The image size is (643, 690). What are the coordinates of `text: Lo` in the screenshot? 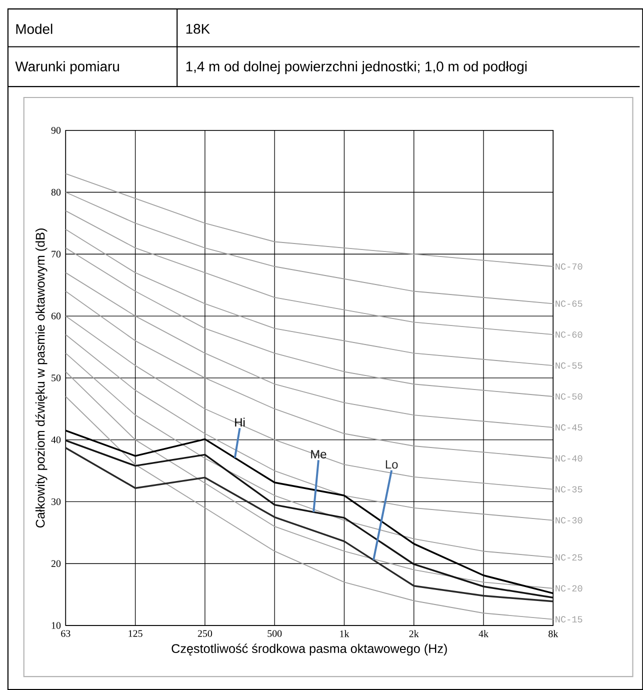 It's located at (392, 464).